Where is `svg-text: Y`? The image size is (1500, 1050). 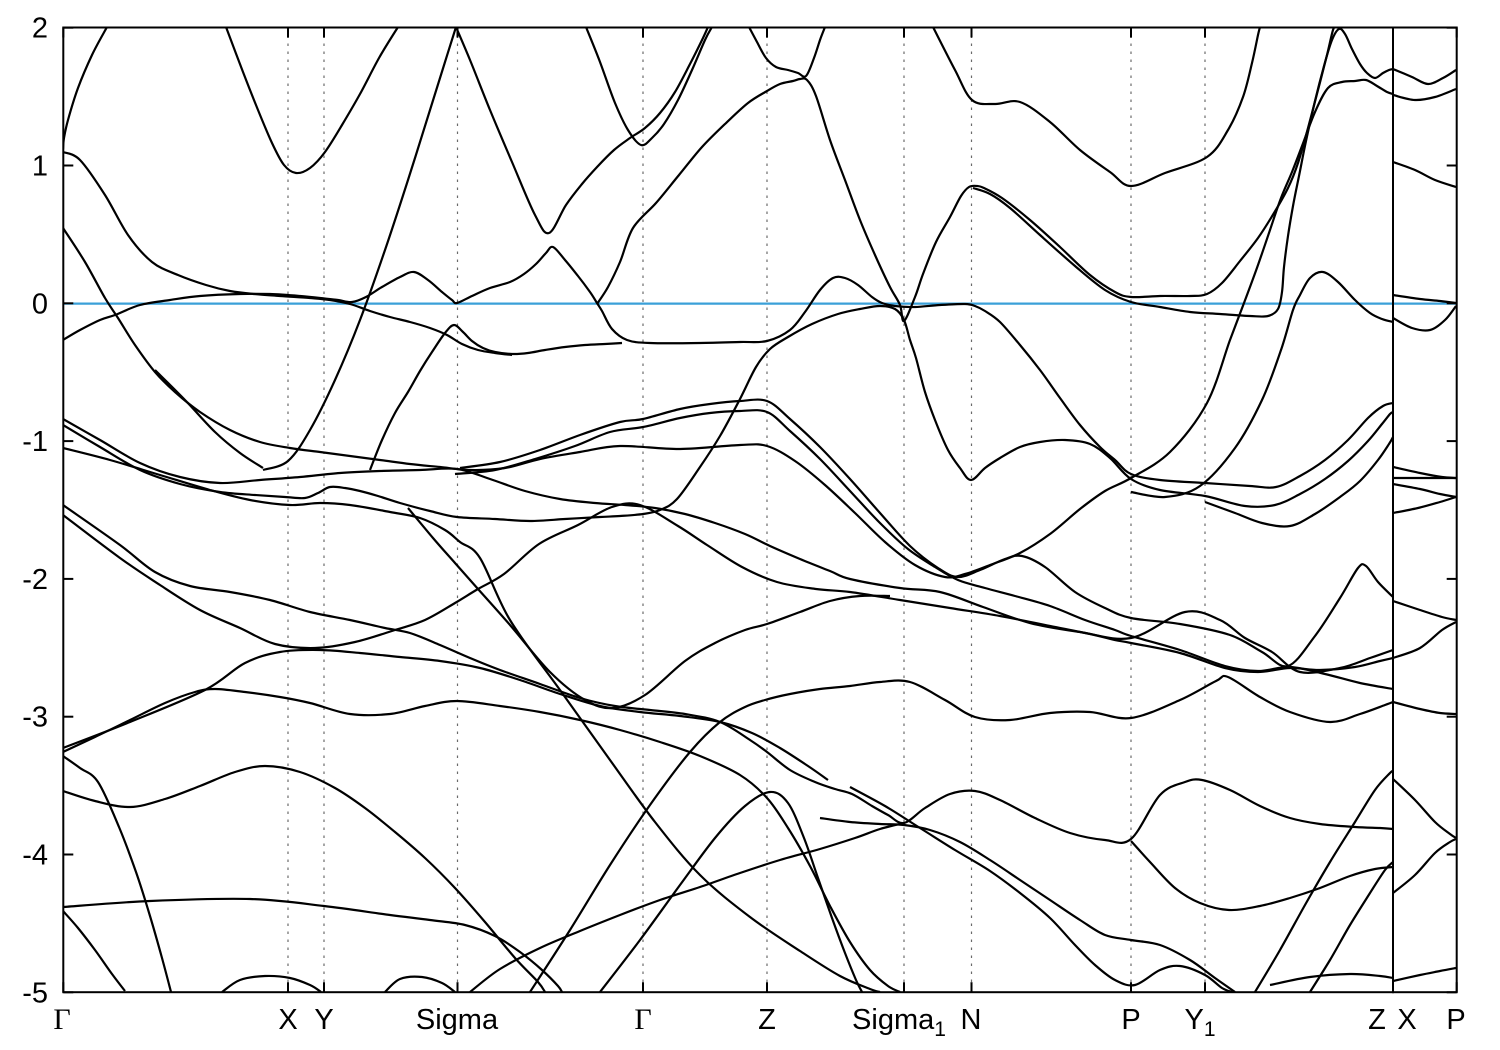 svg-text: Y is located at coordinates (323, 1020).